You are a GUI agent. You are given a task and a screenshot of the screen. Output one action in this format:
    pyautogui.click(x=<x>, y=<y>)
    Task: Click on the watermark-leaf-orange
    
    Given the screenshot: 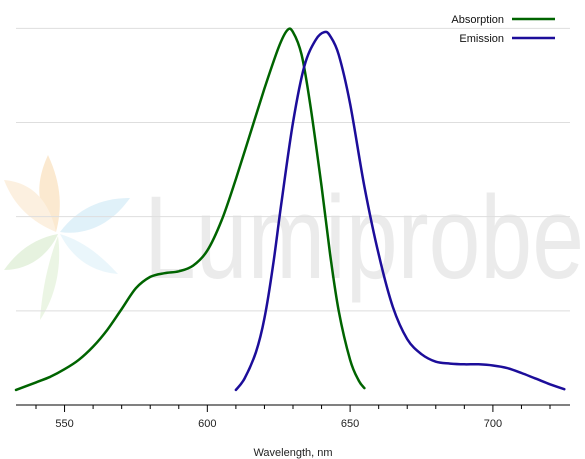 What is the action you would take?
    pyautogui.click(x=49, y=193)
    